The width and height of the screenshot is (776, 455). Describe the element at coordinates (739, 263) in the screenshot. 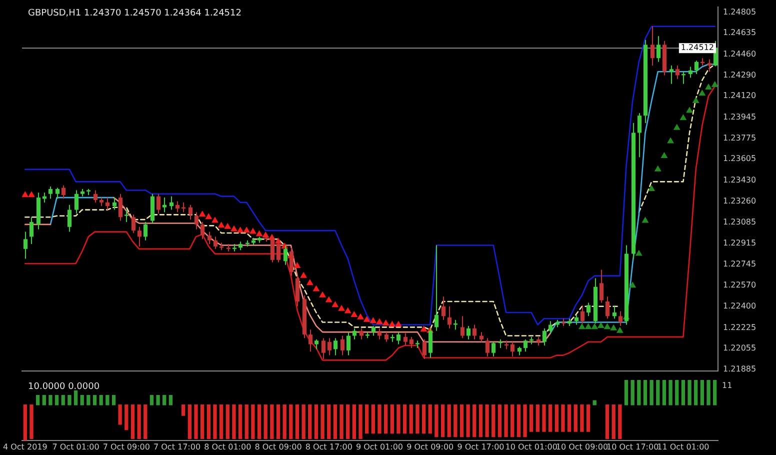

I see `y-tick-label: 1.22745` at that location.